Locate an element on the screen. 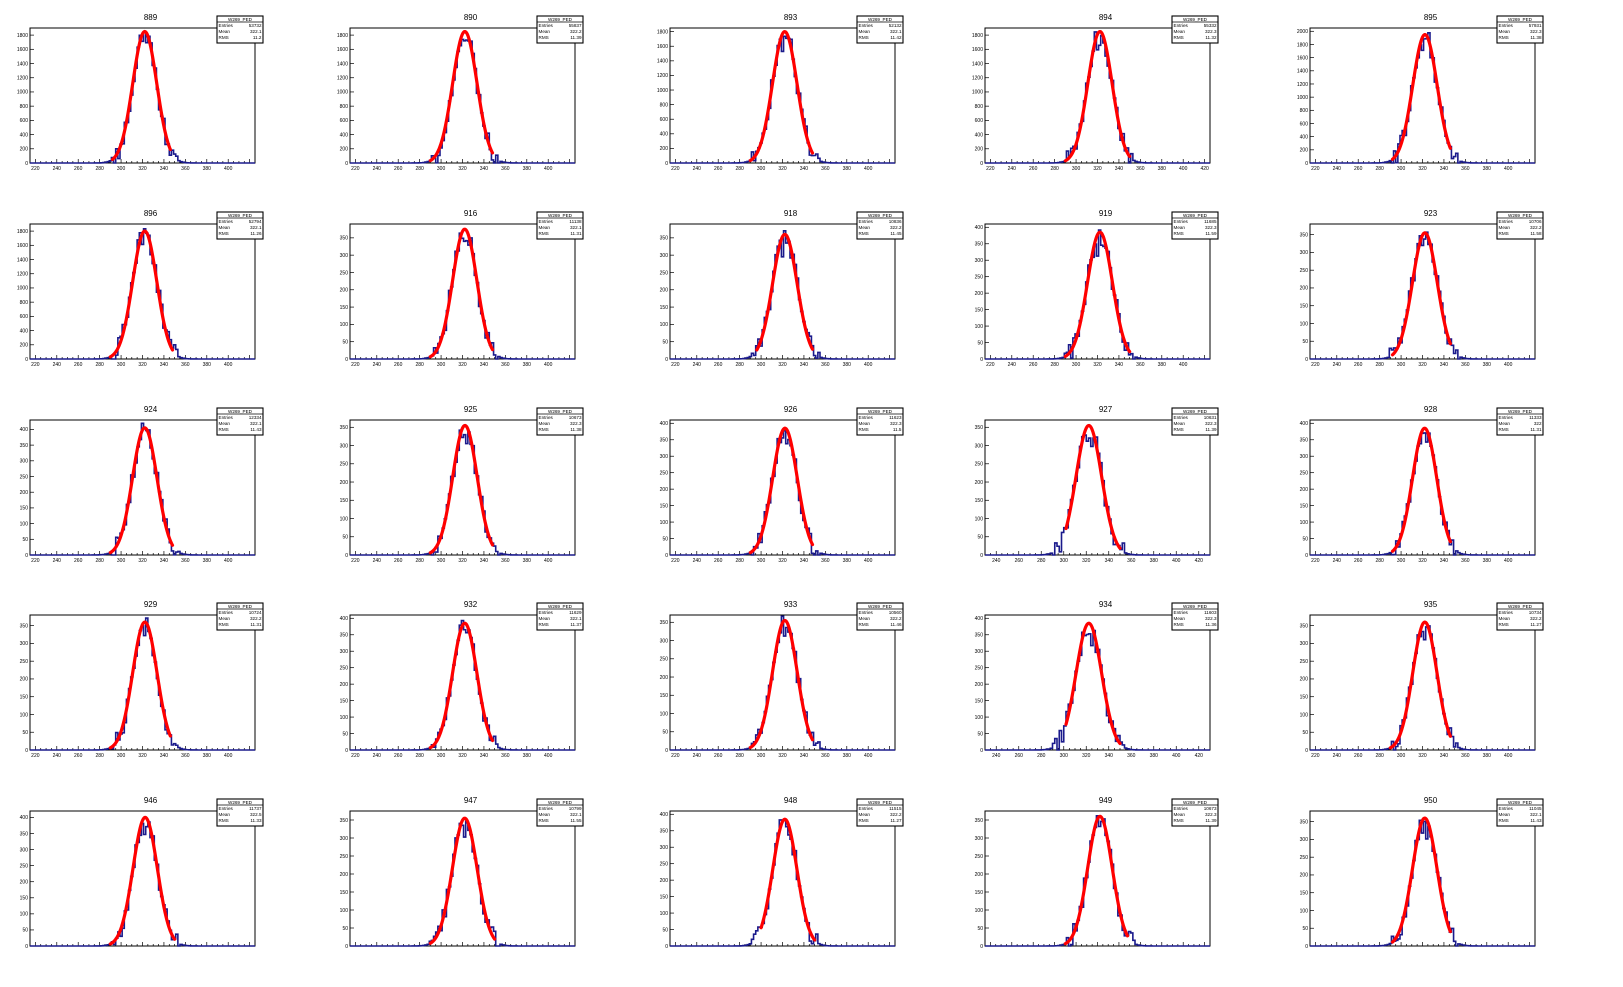 The width and height of the screenshot is (1623, 987). stats-value: 10560 is located at coordinates (895, 612).